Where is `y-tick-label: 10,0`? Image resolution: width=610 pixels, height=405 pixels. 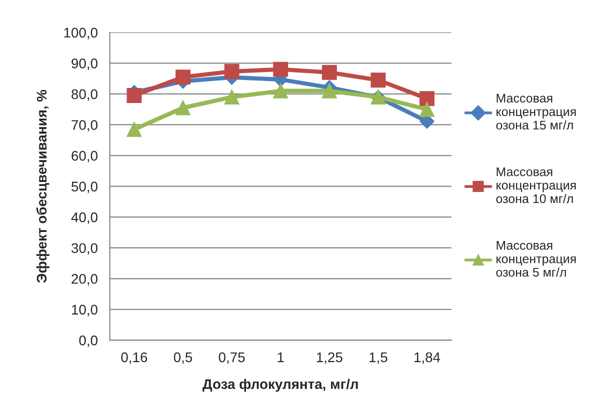 y-tick-label: 10,0 is located at coordinates (85, 310).